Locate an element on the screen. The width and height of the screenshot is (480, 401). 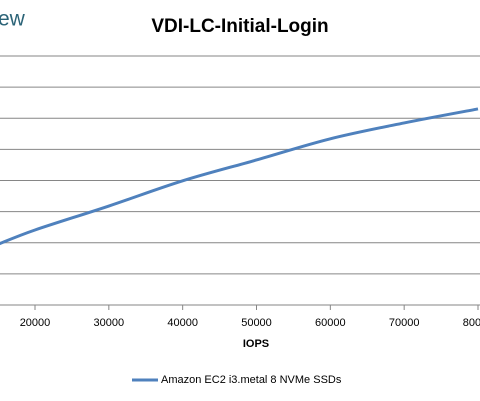
x-tick-label: 40000 is located at coordinates (182, 323).